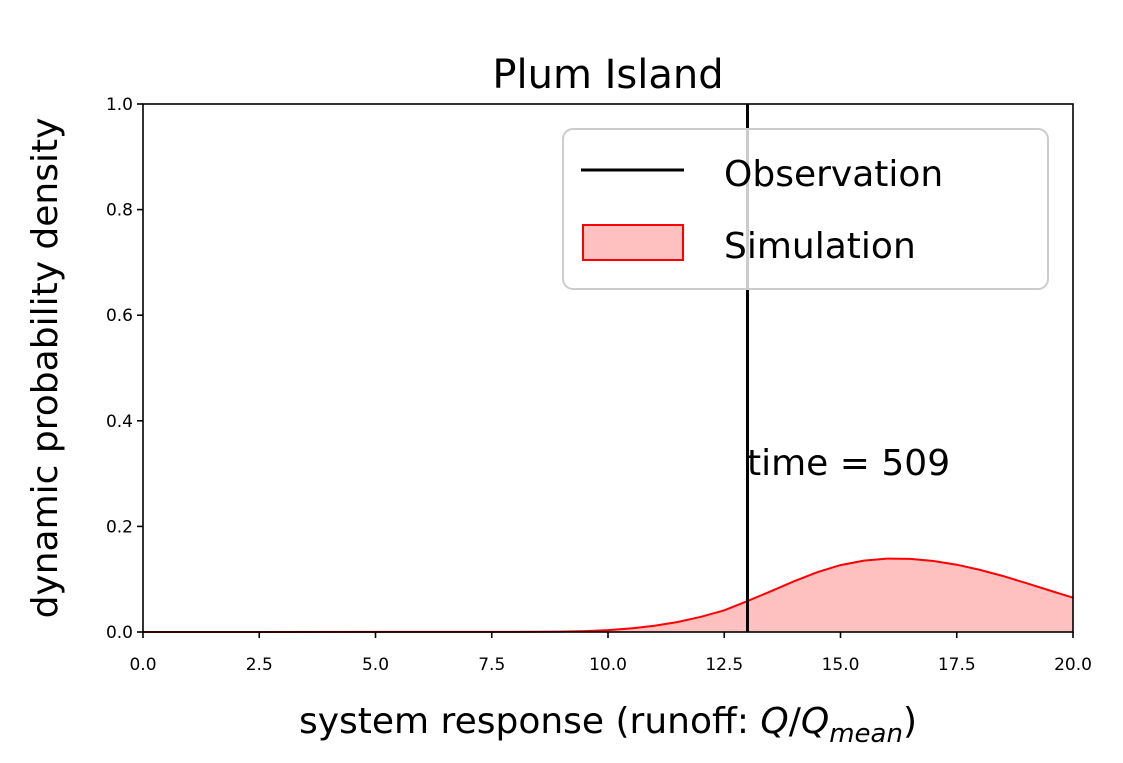 This screenshot has width=1123, height=763. I want to click on x-tick-label: 7.5, so click(491, 665).